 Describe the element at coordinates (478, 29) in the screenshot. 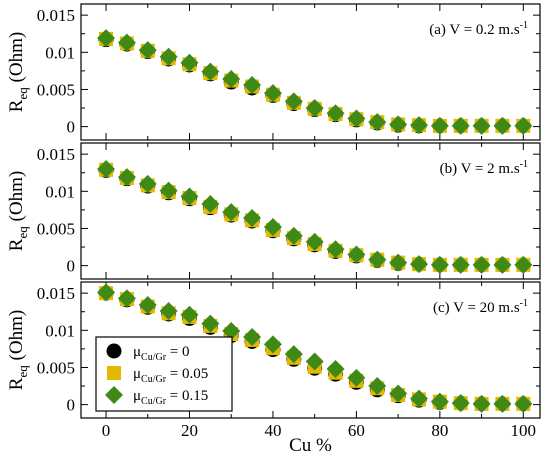

I see `panel-annotation: (a) V = 0.2 m.s-1` at that location.